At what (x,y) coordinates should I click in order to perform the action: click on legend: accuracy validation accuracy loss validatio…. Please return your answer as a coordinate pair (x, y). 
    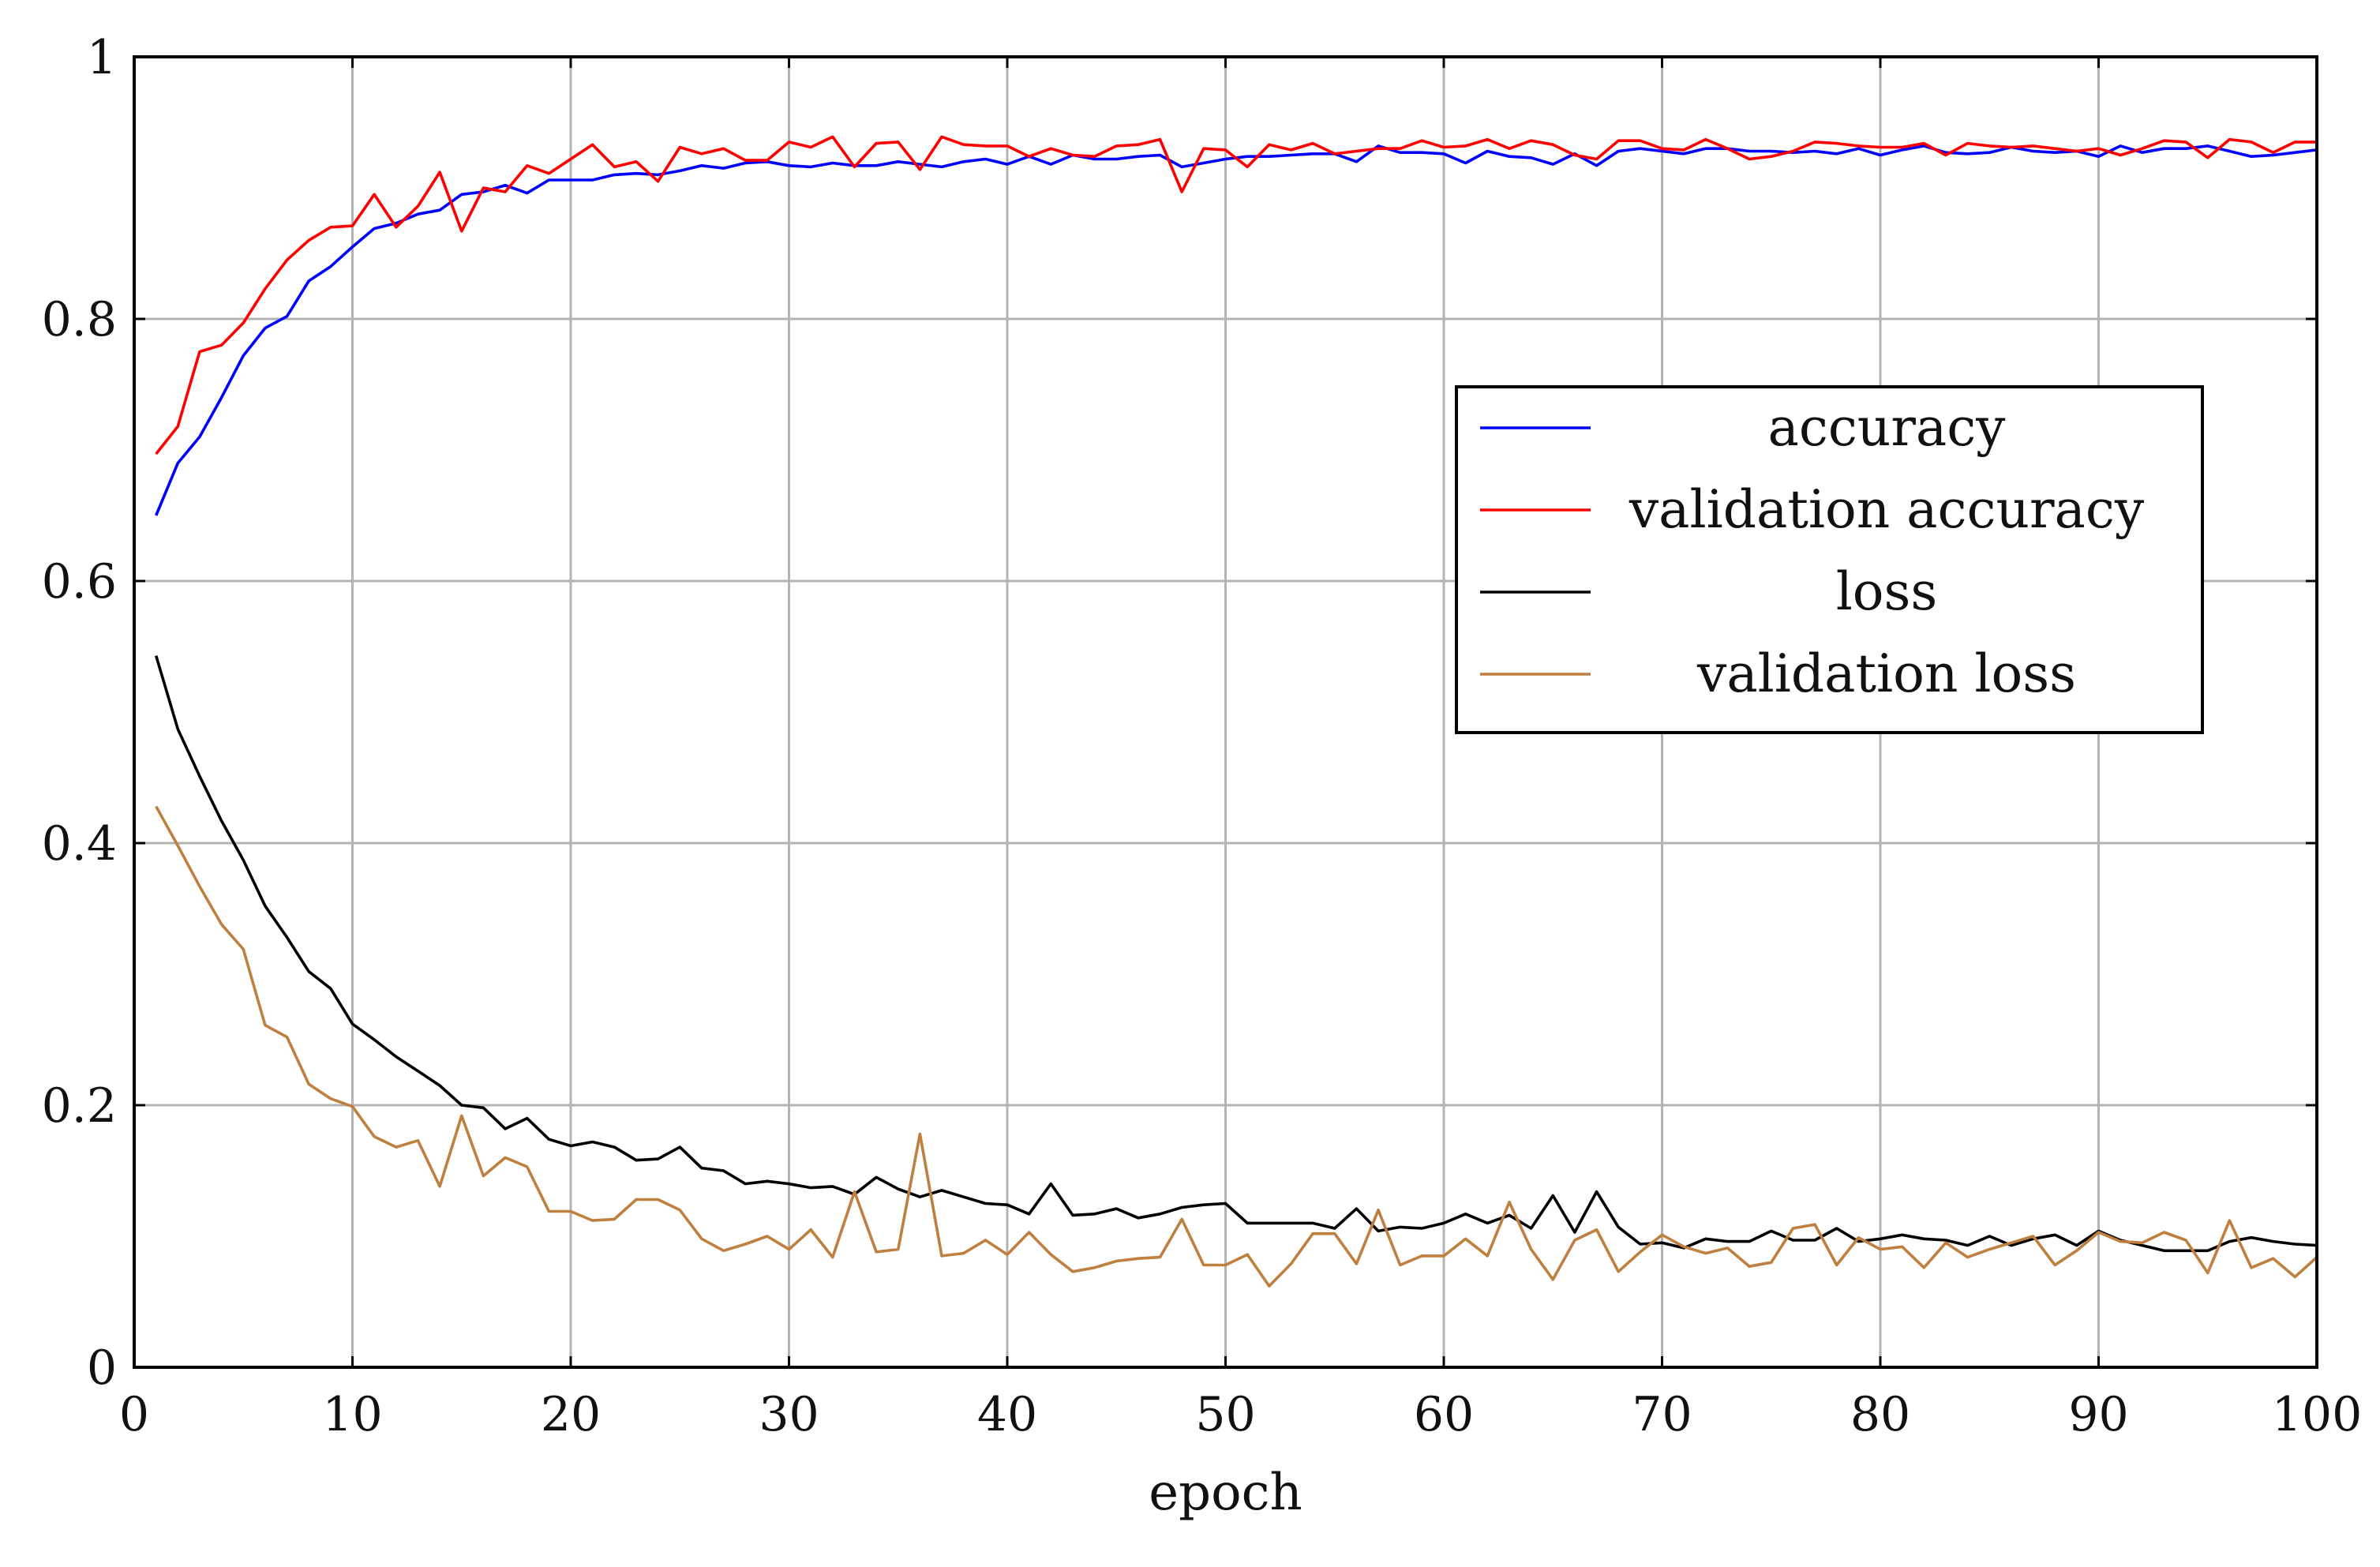
    Looking at the image, I should click on (1829, 559).